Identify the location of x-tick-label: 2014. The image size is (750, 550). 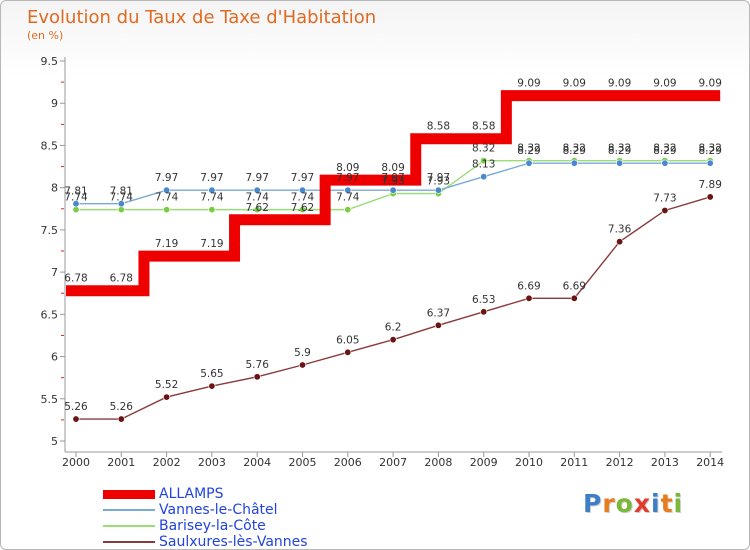
(710, 462).